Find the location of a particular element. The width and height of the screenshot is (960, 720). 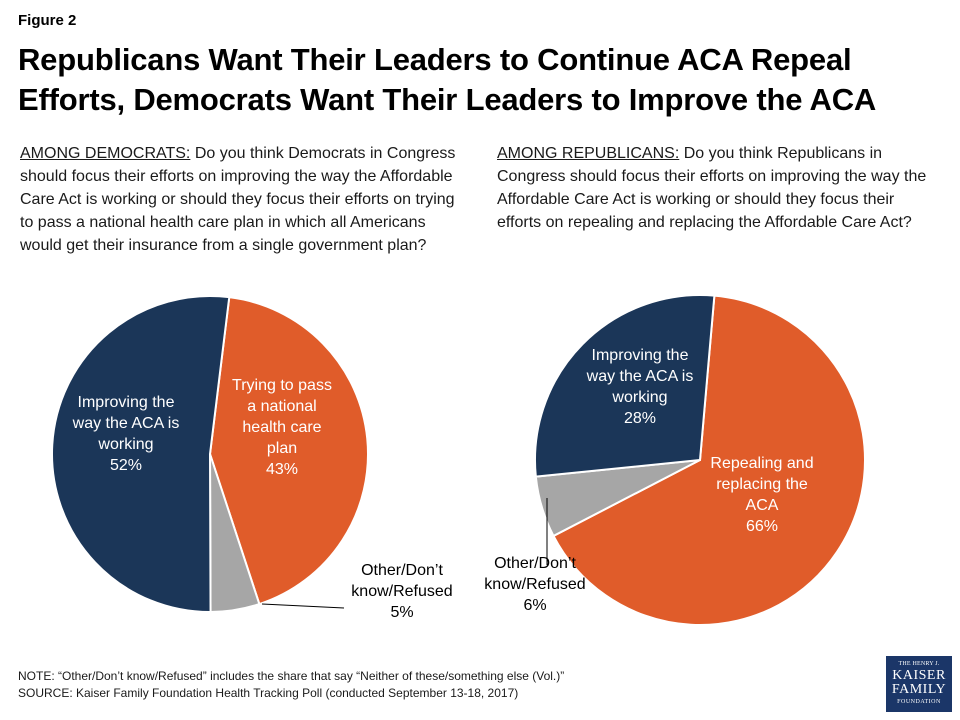

slice-label: Other/Don’t know/Refused 5% is located at coordinates (401, 591).